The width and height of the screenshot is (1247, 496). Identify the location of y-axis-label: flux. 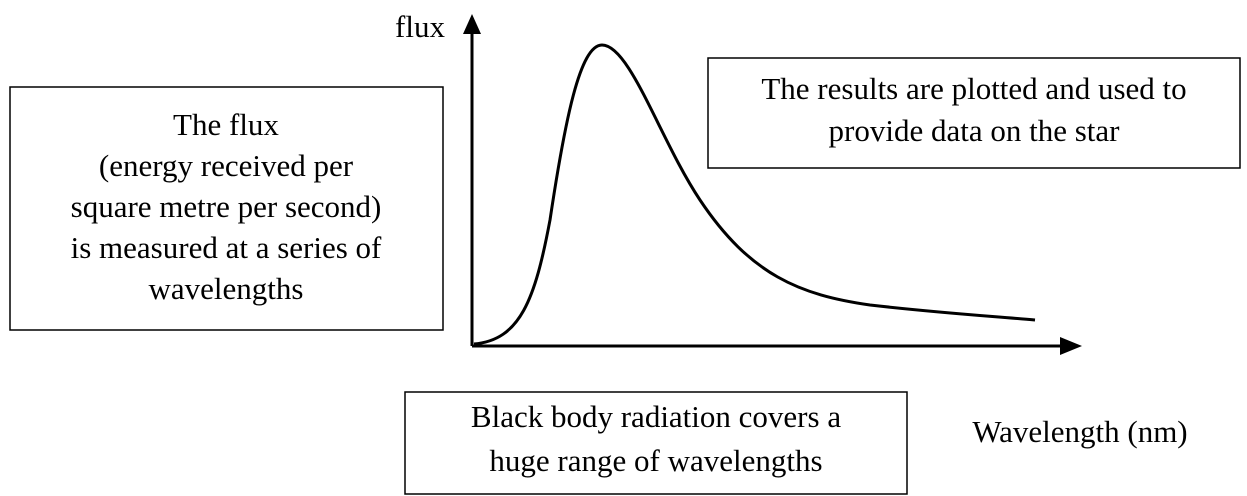
(420, 26).